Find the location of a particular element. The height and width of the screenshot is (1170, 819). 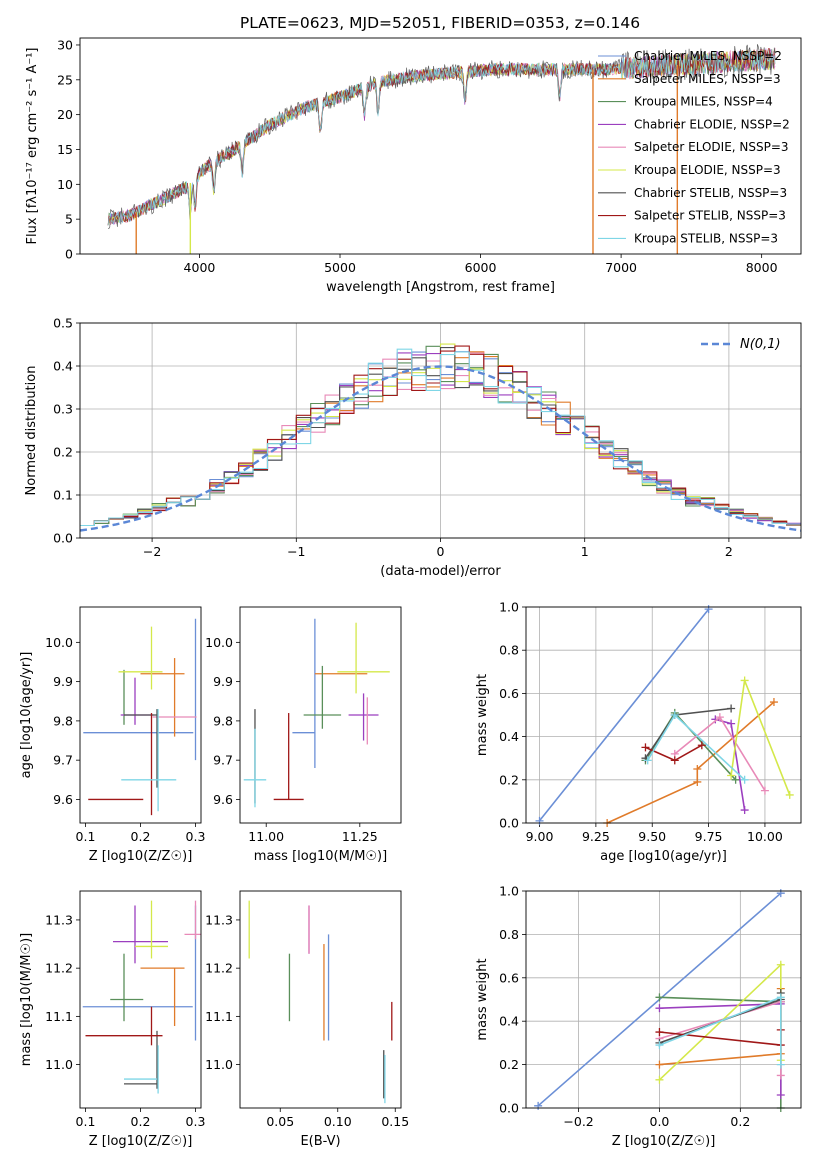

x-axis-label: mass [log10(M/M☉)] is located at coordinates (320, 856).